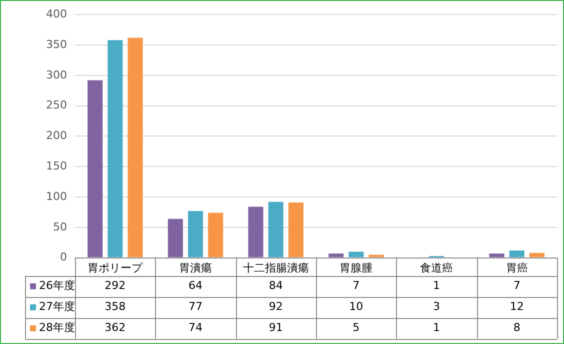 The image size is (564, 344). I want to click on y-tick-label: 0, so click(63, 257).